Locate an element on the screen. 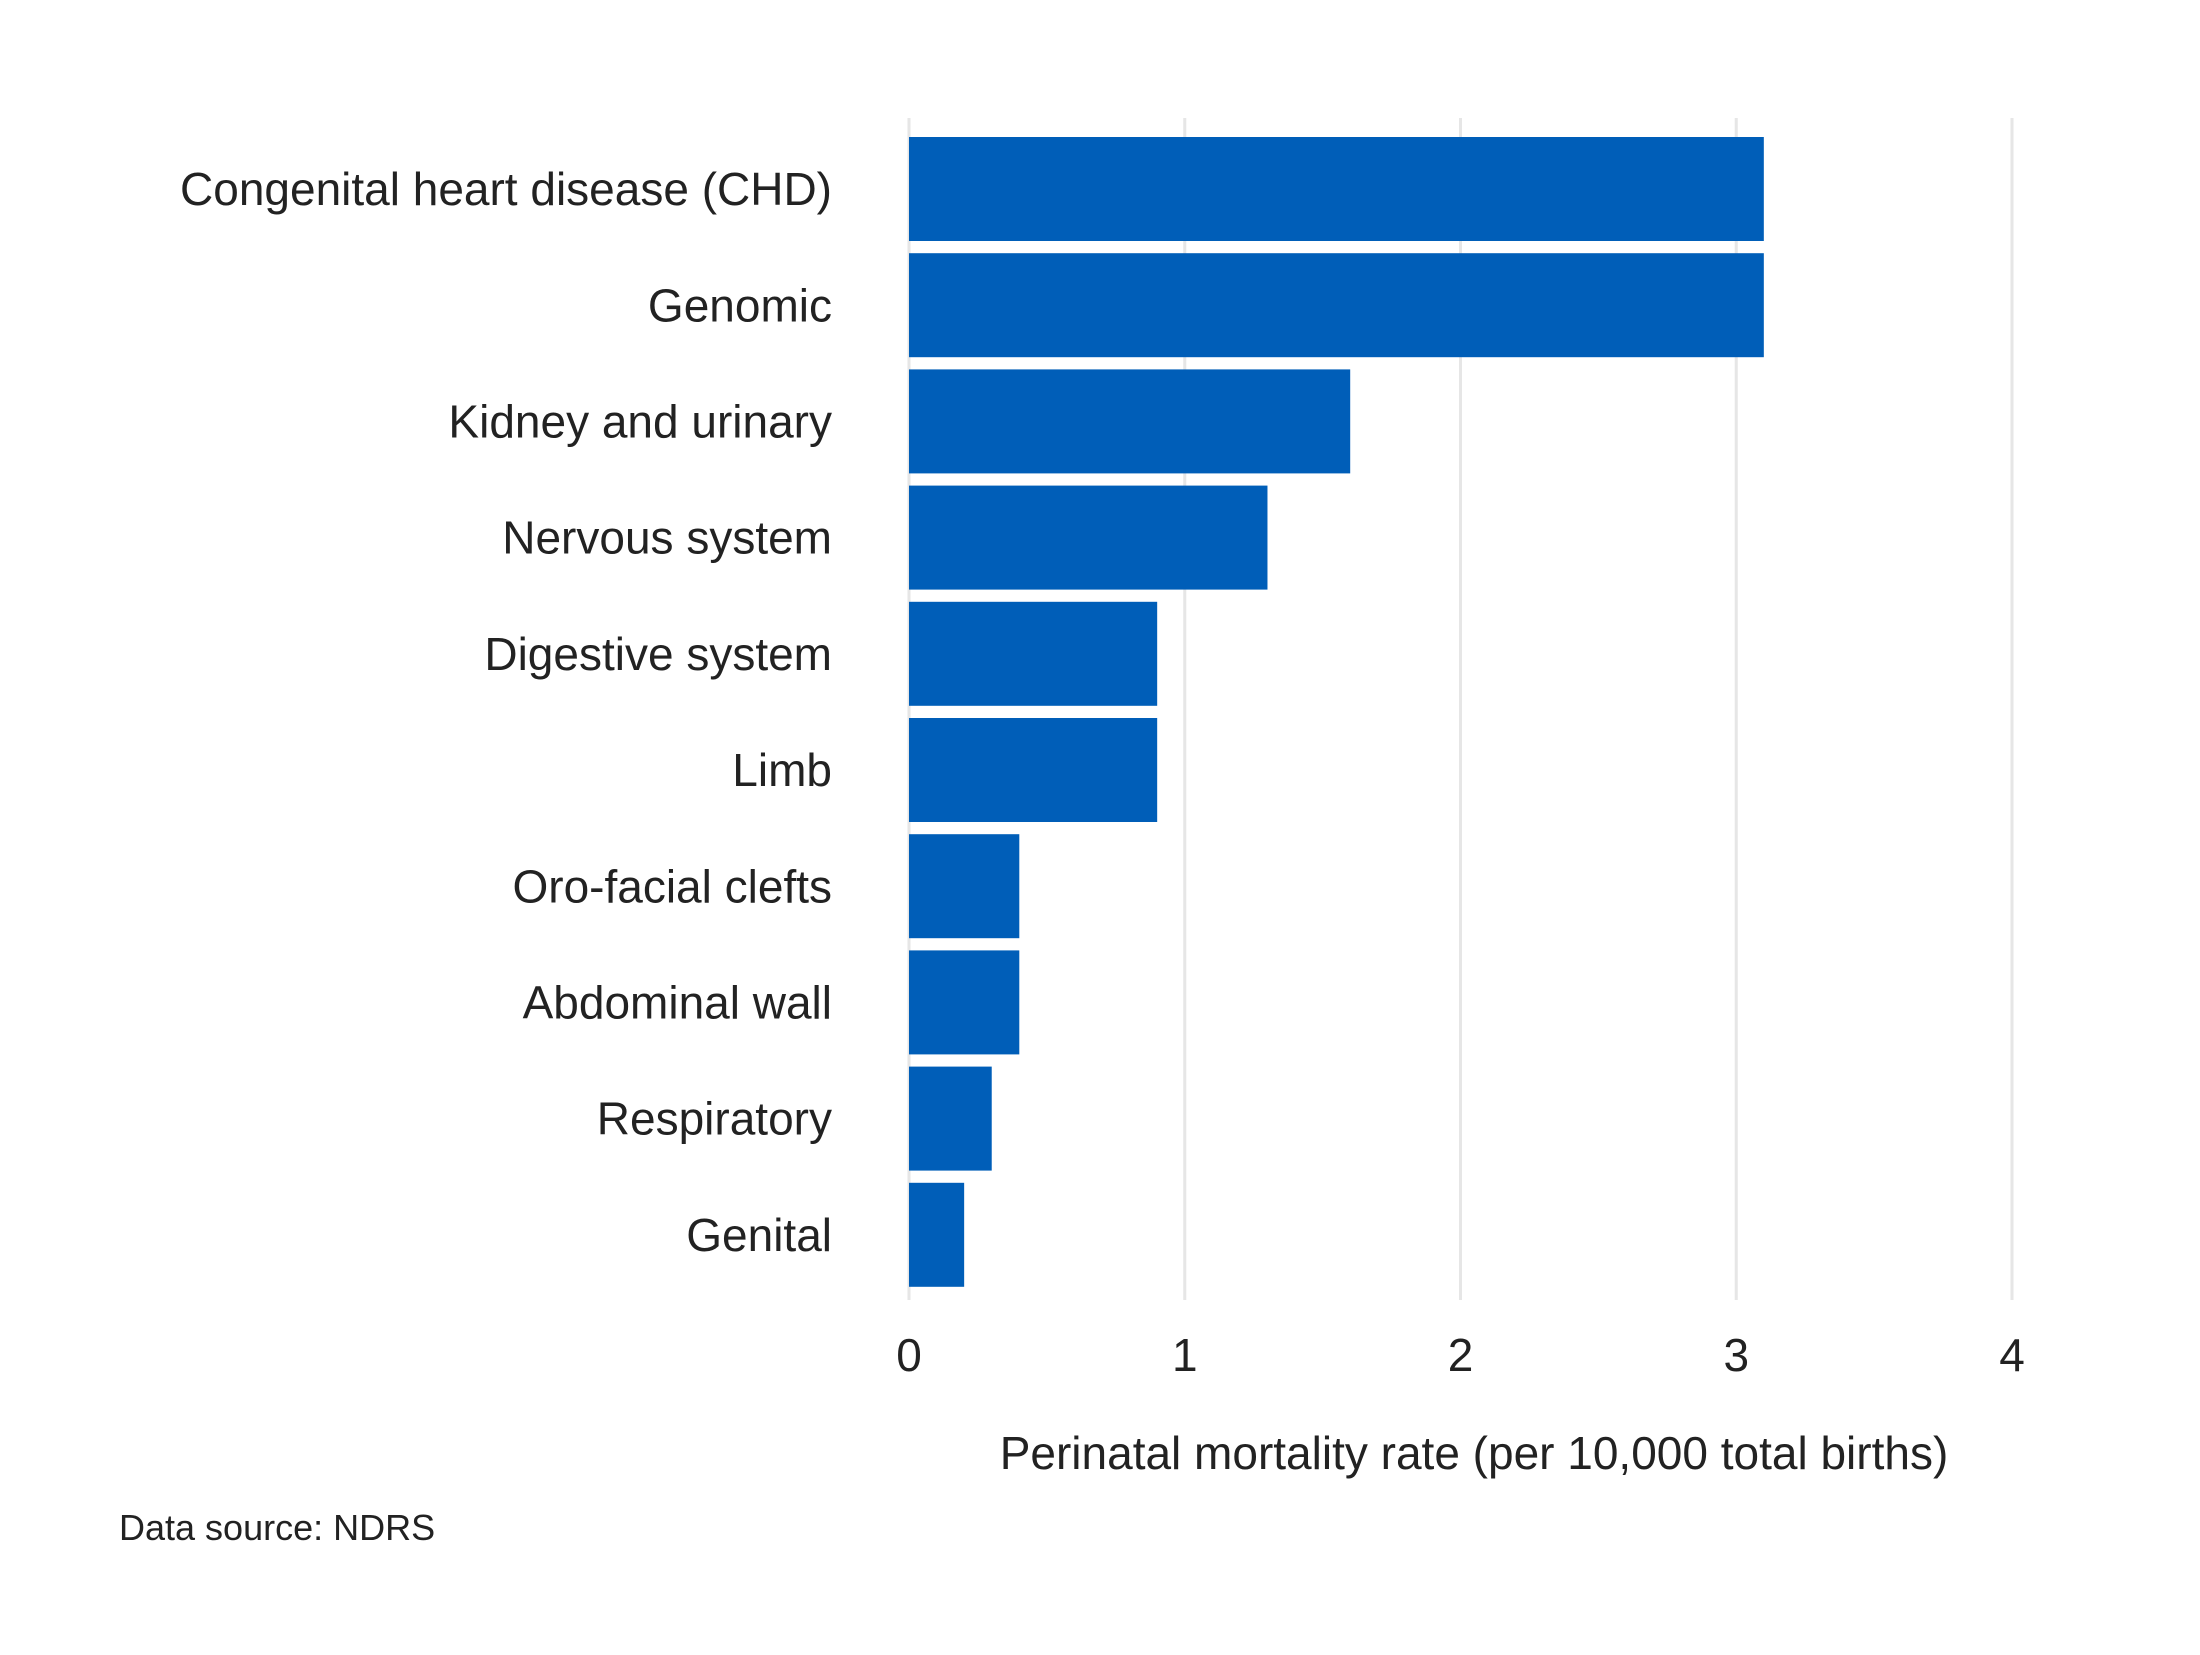  x-tick-label-2: 2 is located at coordinates (1461, 1355).